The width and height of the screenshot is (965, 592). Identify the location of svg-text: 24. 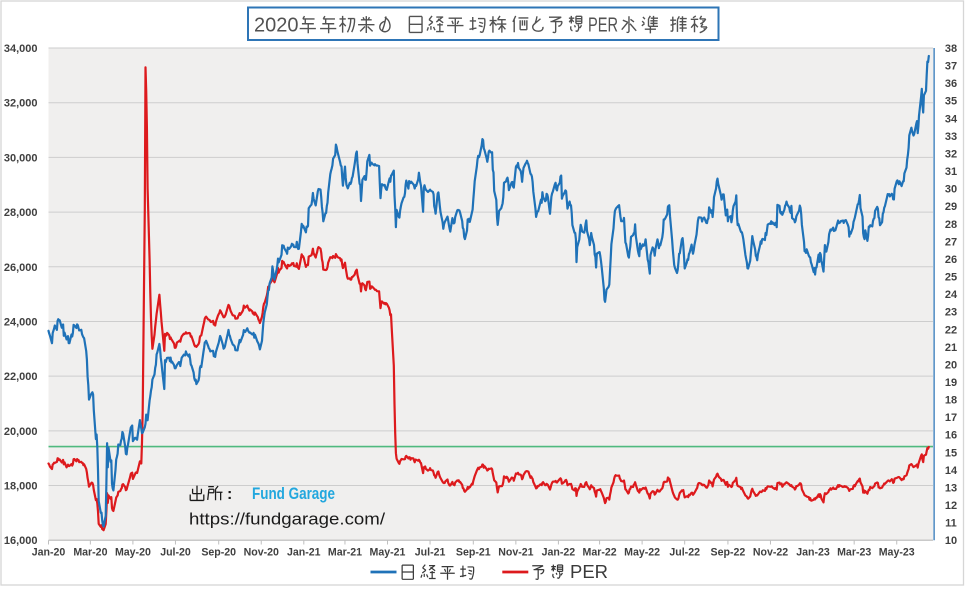
(951, 295).